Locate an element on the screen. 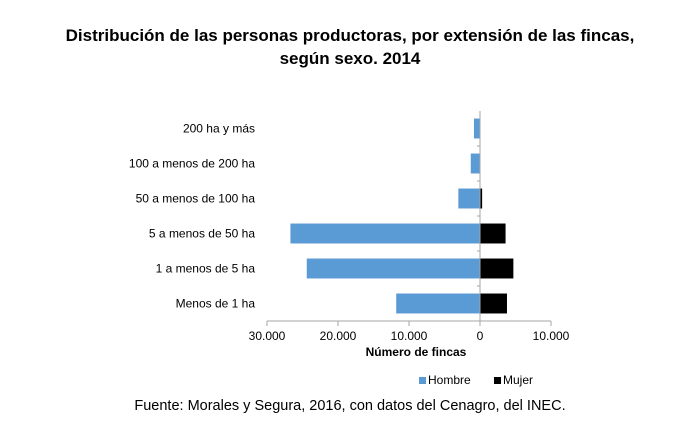 The width and height of the screenshot is (700, 439). category-label: 200 ha y más is located at coordinates (219, 129).